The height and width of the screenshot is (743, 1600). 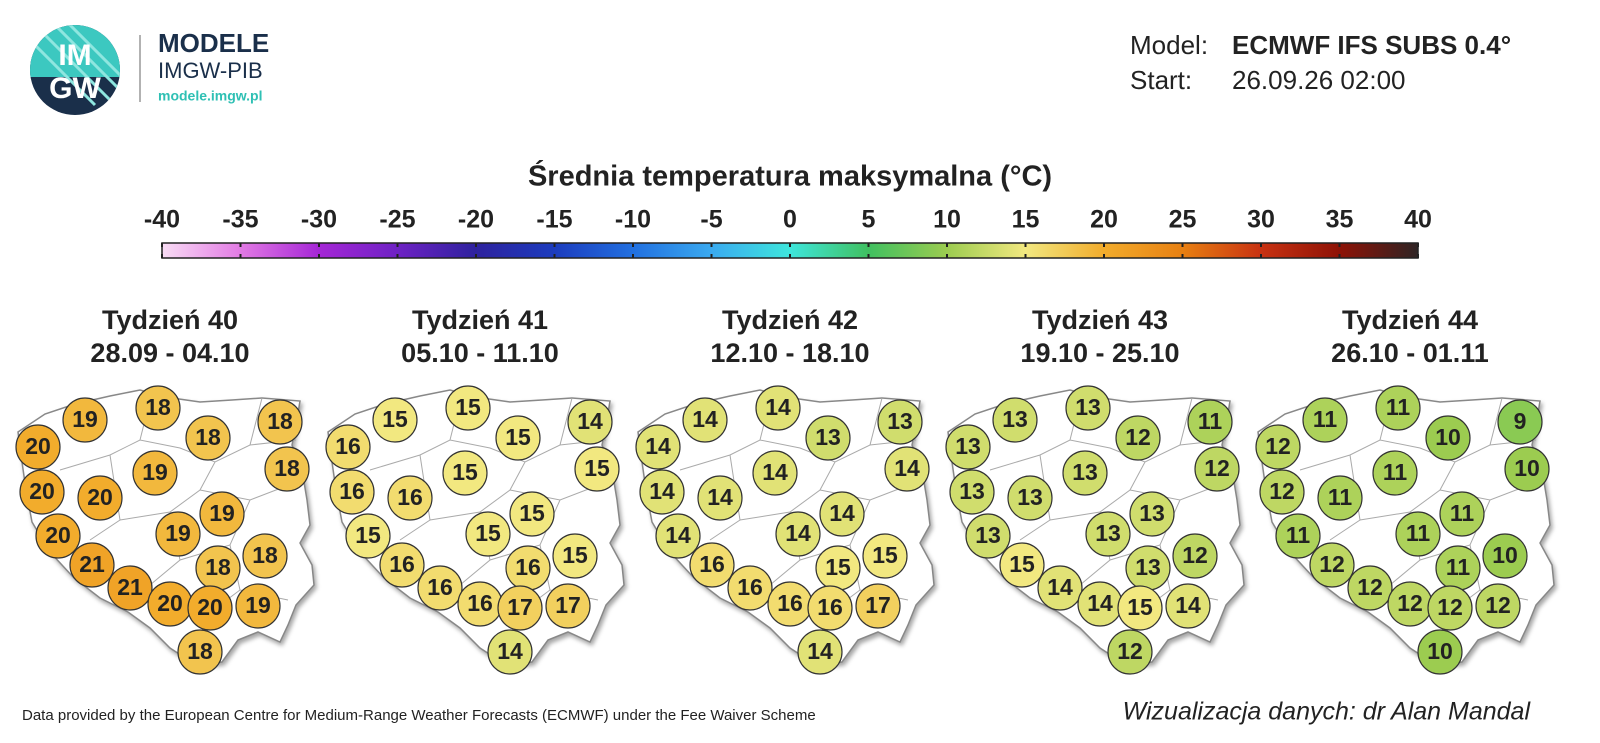 What do you see at coordinates (74, 55) in the screenshot?
I see `logo-text: IM` at bounding box center [74, 55].